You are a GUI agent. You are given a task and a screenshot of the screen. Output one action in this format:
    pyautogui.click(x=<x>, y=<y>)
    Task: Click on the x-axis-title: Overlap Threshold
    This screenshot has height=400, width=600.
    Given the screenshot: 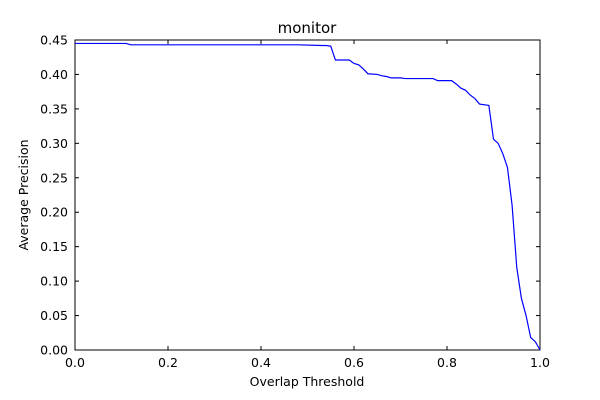 What is the action you would take?
    pyautogui.click(x=307, y=381)
    